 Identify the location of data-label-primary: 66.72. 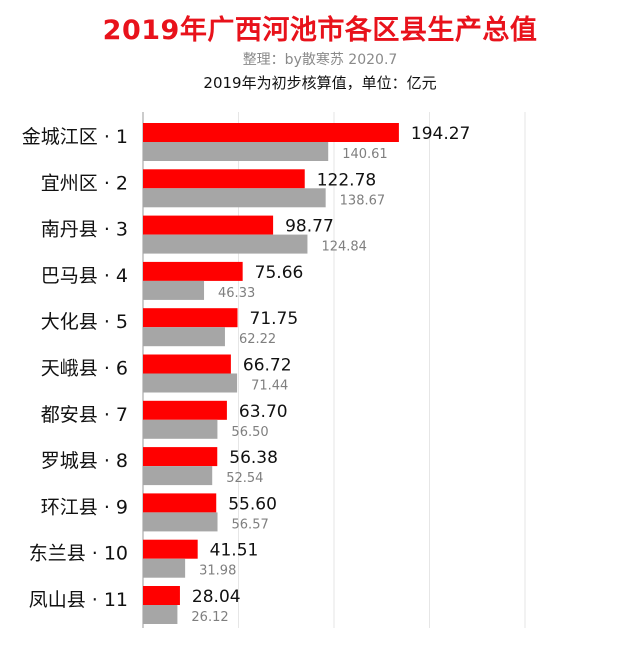
(267, 366).